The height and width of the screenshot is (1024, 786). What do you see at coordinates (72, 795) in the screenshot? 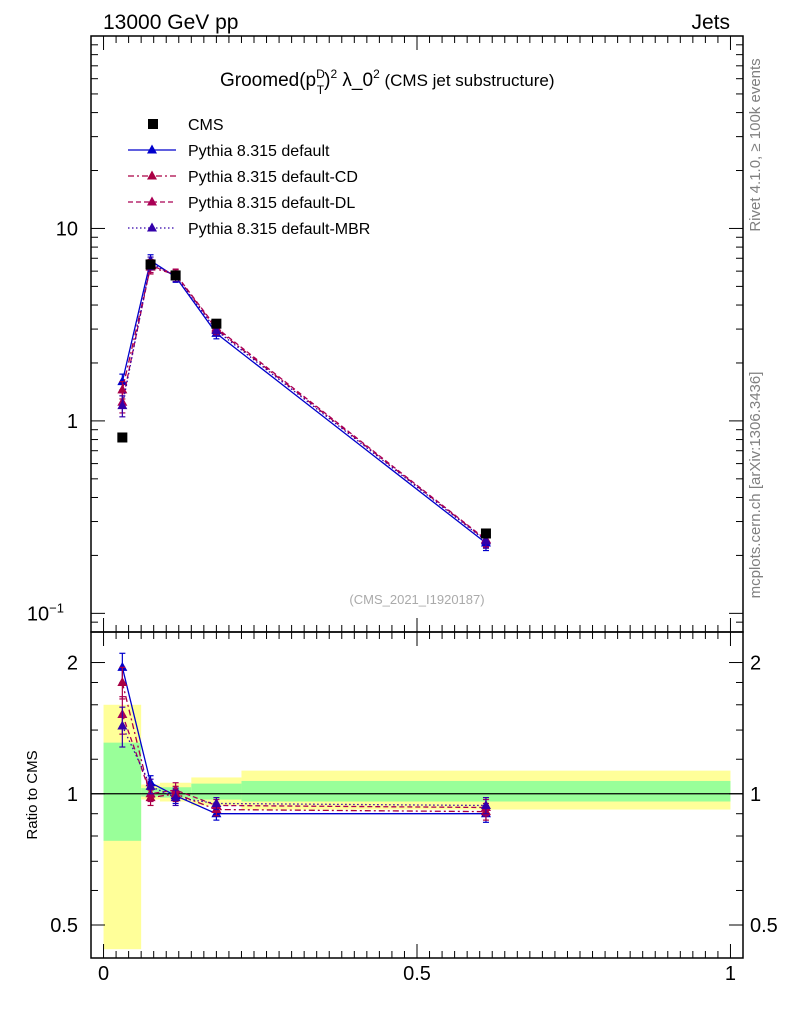
I see `ratio-ytick-label-left: 1` at bounding box center [72, 795].